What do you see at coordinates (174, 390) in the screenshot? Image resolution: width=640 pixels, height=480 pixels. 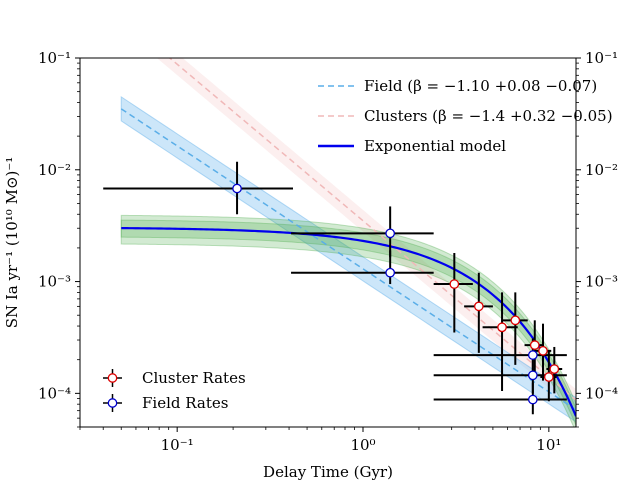 I see `legend-lower: Cluster Rates Field Rates` at bounding box center [174, 390].